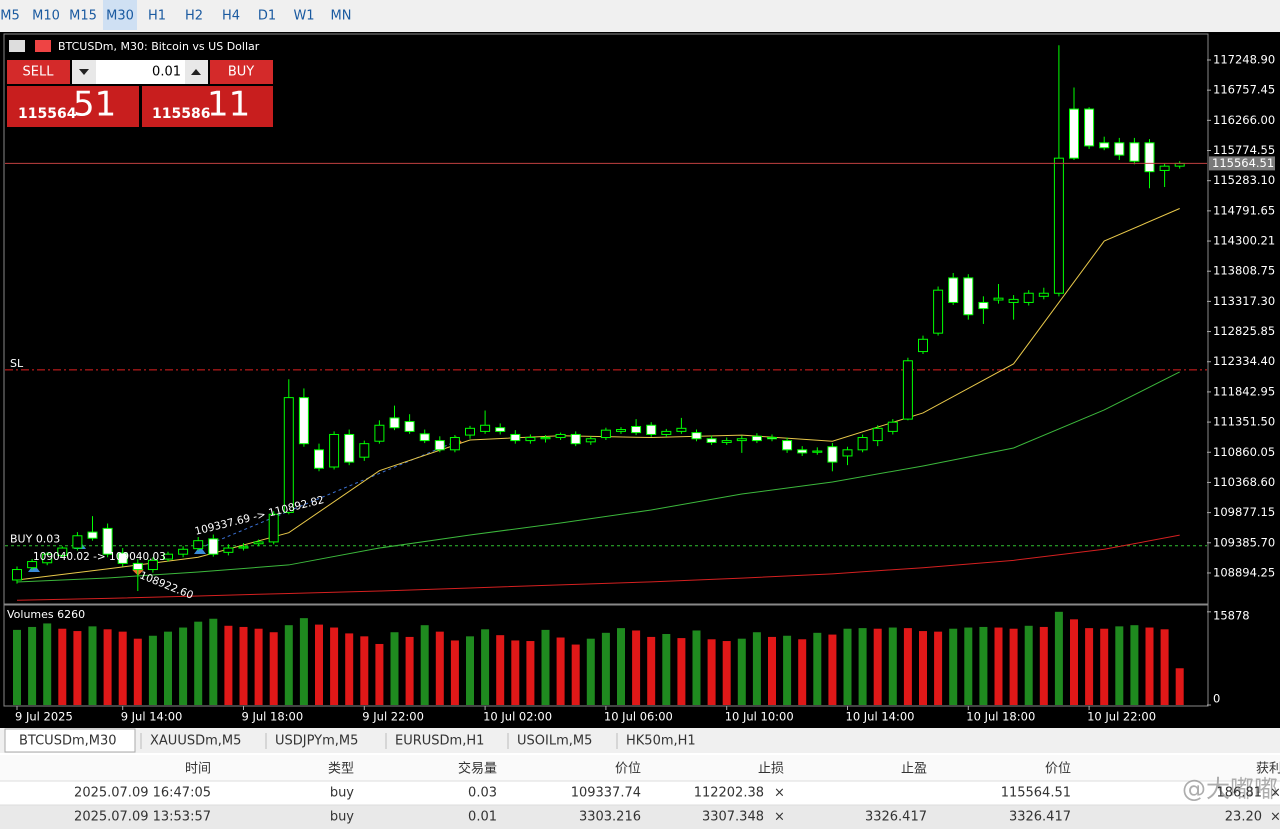 This screenshot has height=829, width=1280. I want to click on column-header: 止盈, so click(914, 769).